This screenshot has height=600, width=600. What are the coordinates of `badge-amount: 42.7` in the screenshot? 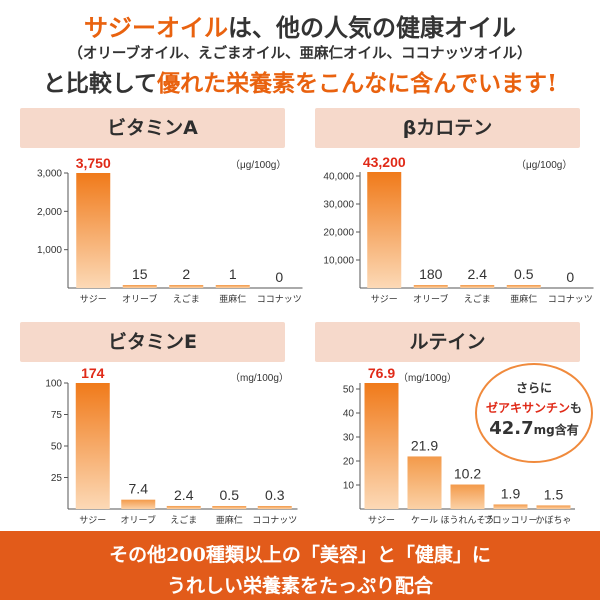 It's located at (511, 428).